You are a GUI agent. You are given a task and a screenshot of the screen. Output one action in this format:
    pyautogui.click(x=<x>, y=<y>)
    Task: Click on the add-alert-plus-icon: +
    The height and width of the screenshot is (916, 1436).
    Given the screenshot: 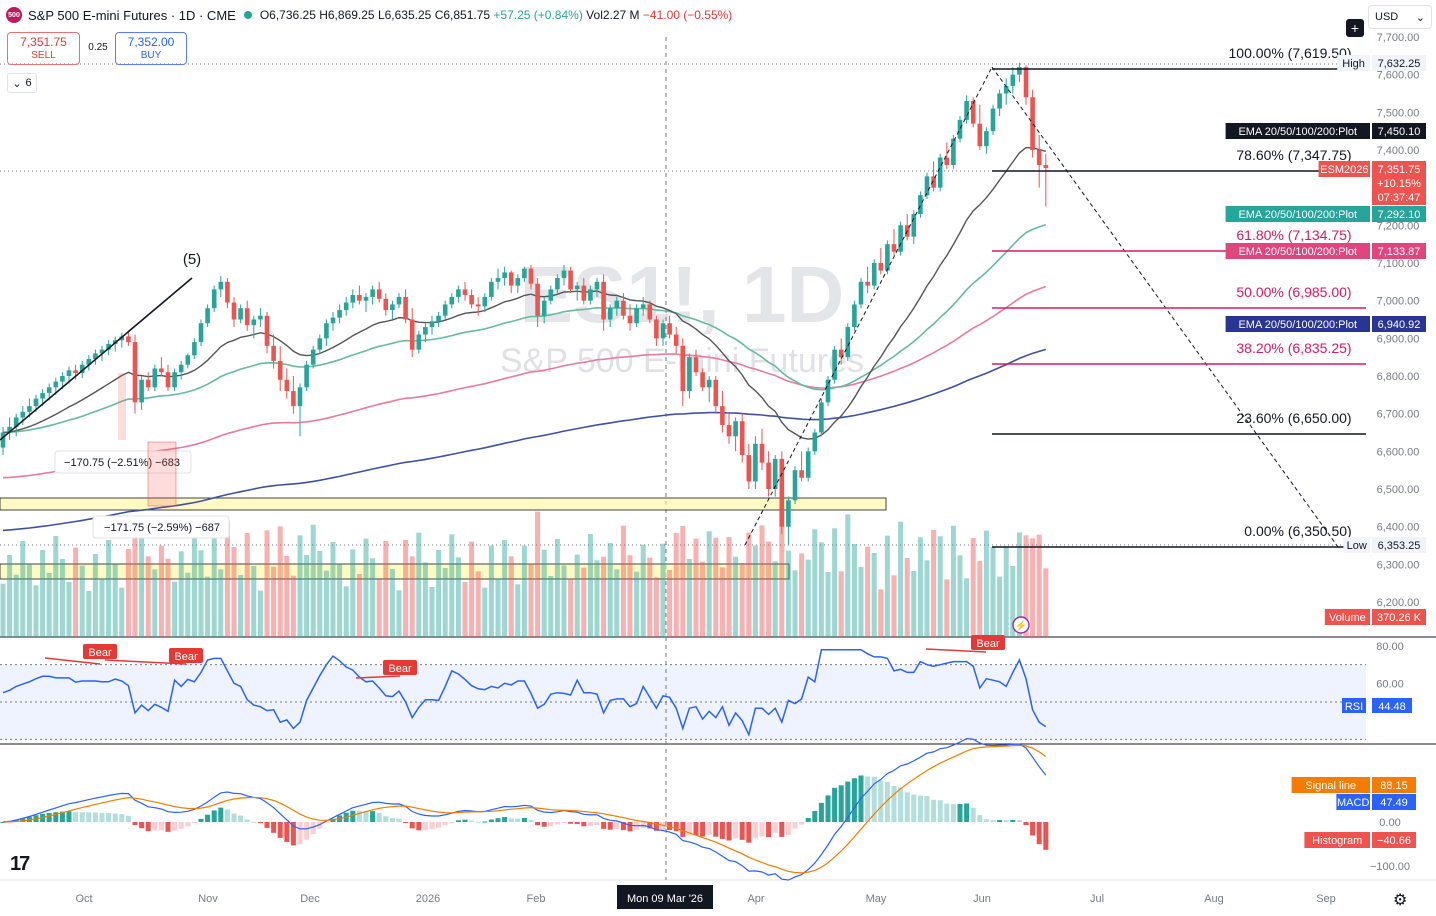 What is the action you would take?
    pyautogui.click(x=1355, y=28)
    